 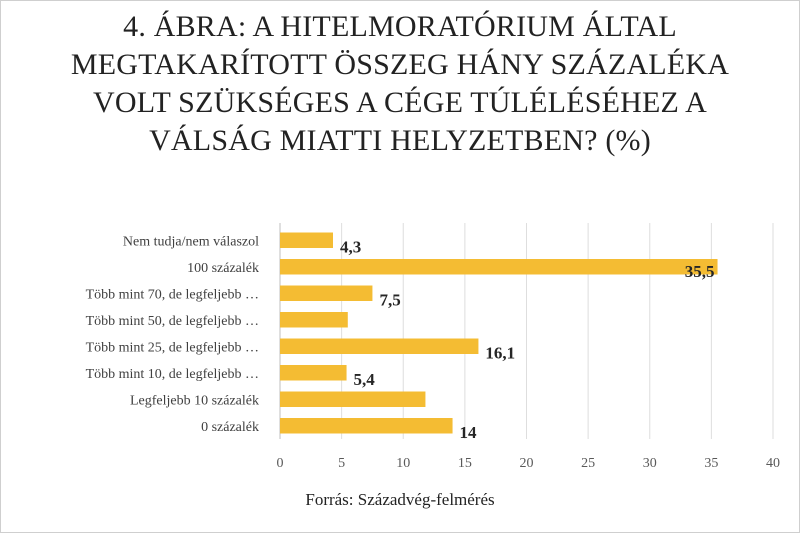 What do you see at coordinates (341, 463) in the screenshot?
I see `x-tick-label-1: 5` at bounding box center [341, 463].